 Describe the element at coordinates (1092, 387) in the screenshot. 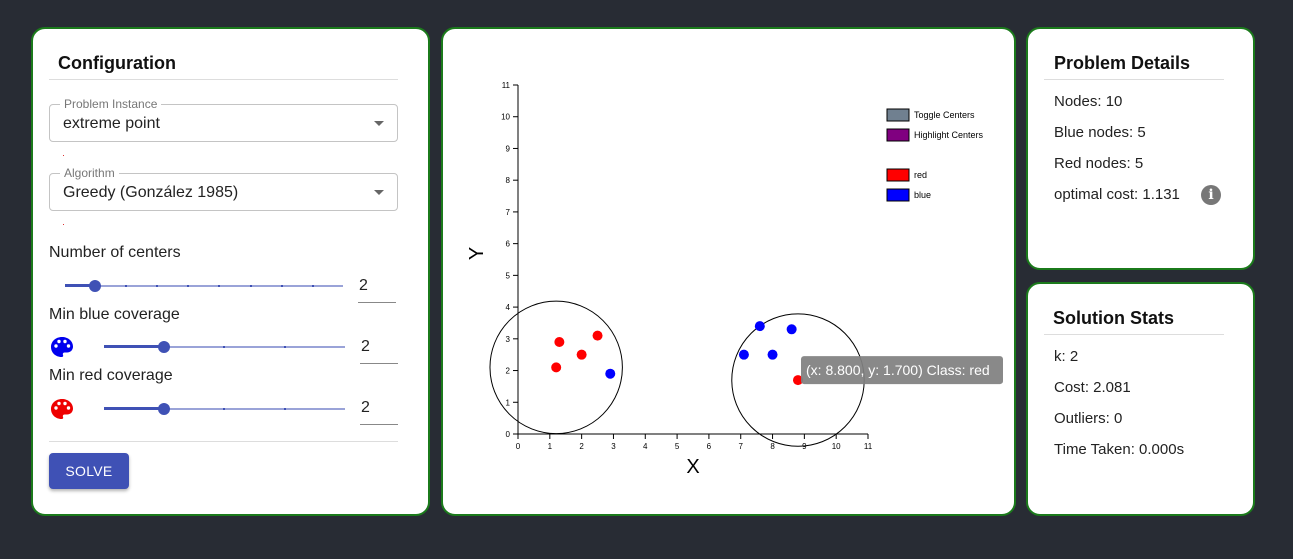

I see `cost-value: Cost: 2.081` at that location.